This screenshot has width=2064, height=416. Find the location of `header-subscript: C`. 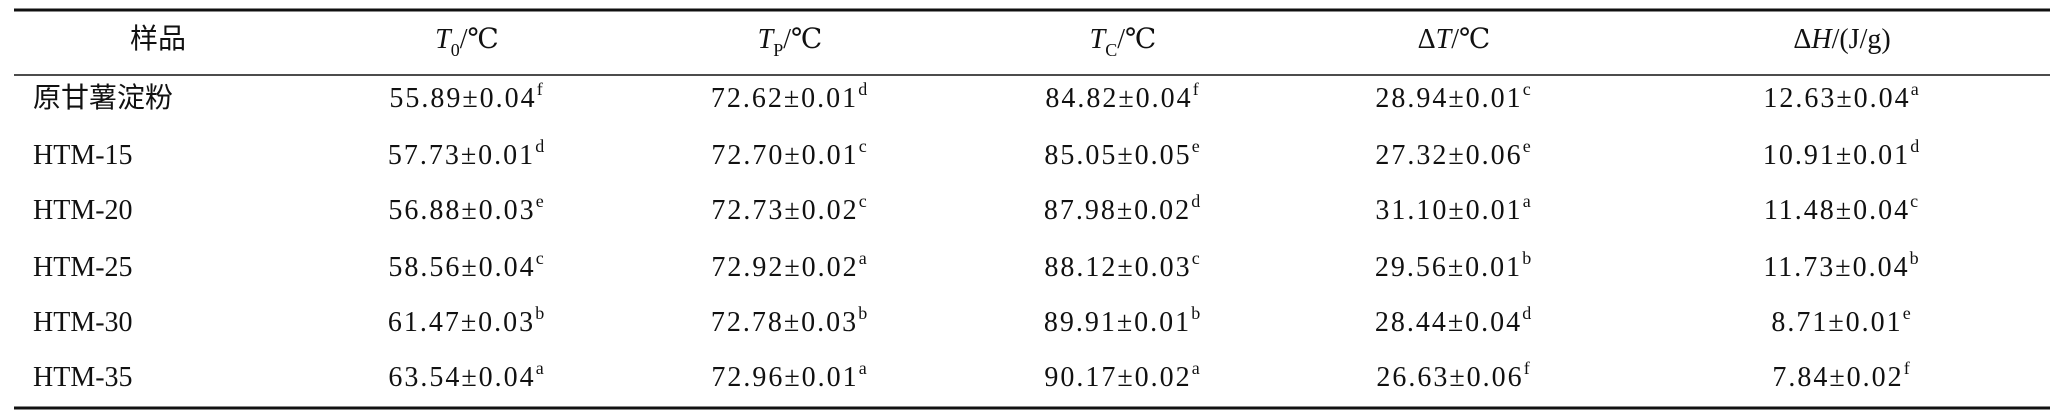

header-subscript: C is located at coordinates (1111, 50).